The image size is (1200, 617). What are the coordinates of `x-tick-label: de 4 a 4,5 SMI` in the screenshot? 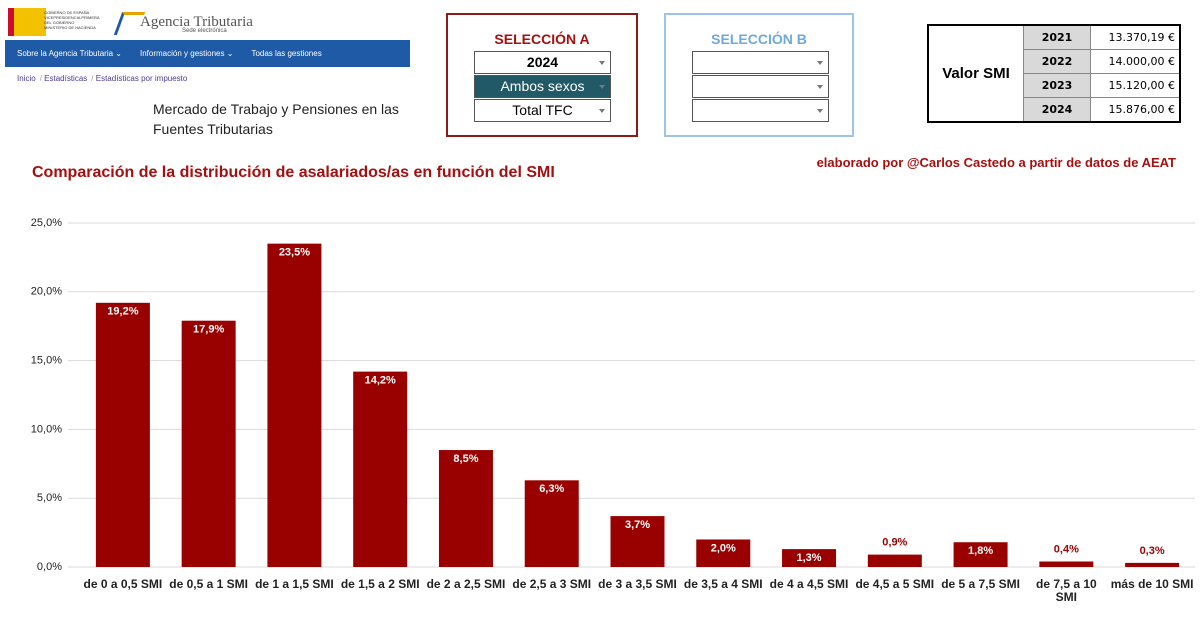 It's located at (809, 584).